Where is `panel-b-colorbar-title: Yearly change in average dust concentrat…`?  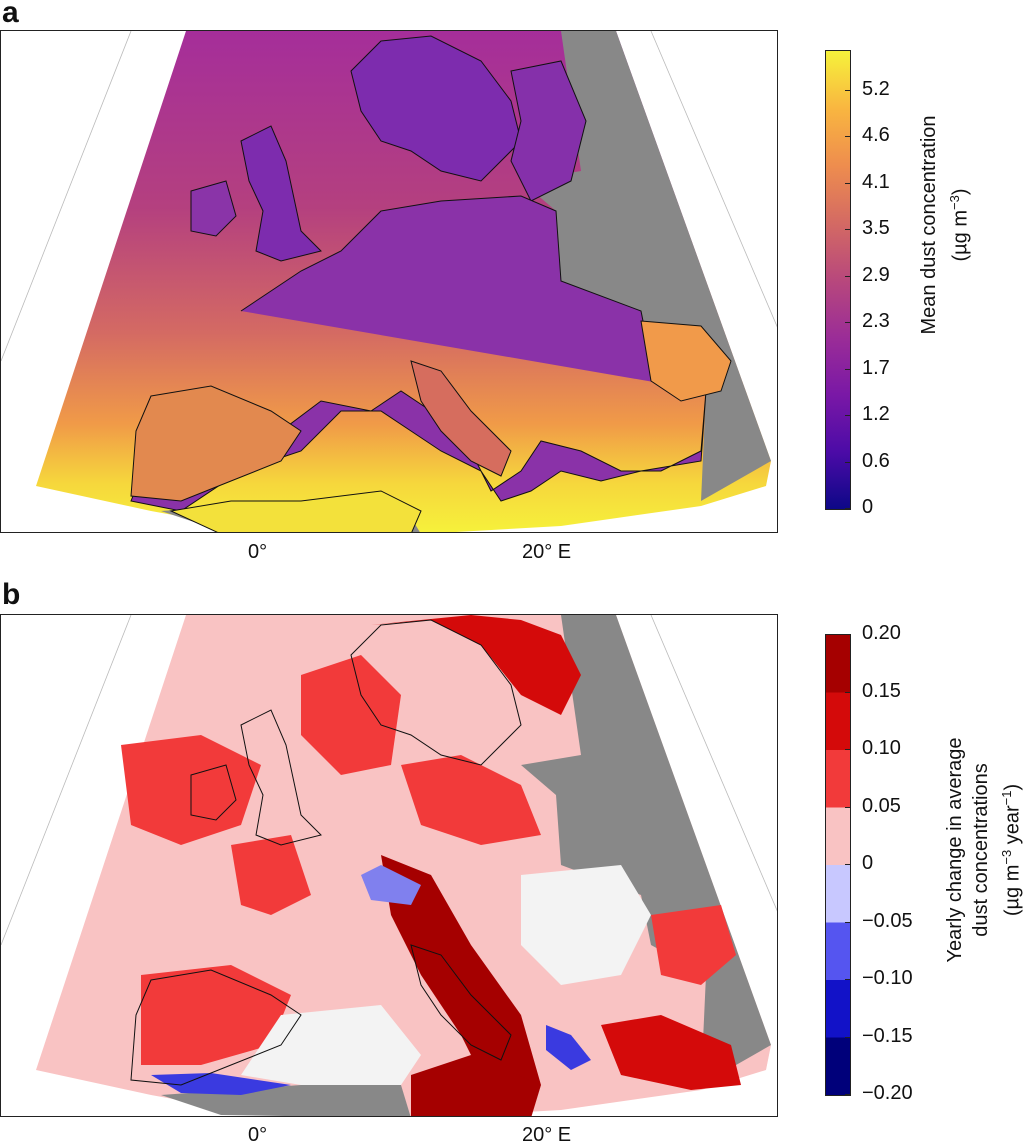
panel-b-colorbar-title: Yearly change in average dust concentrat… is located at coordinates (983, 850).